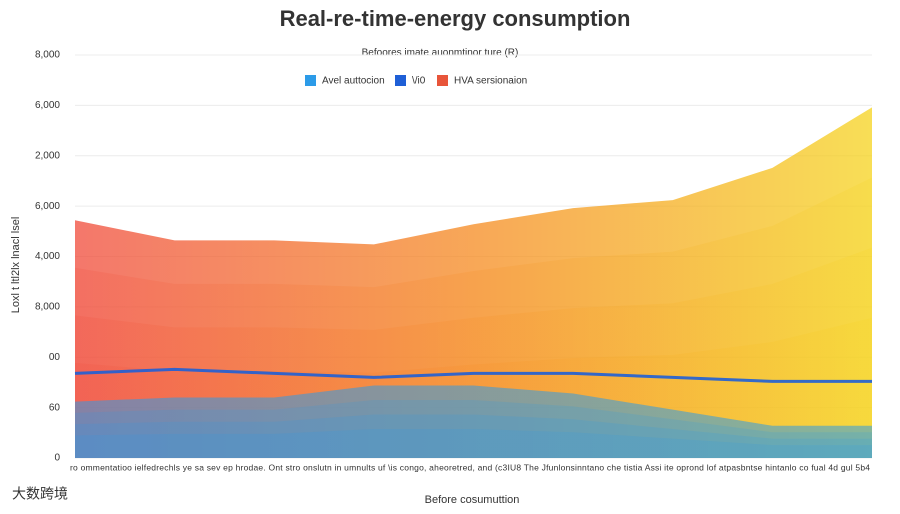  What do you see at coordinates (57, 458) in the screenshot?
I see `y-tick-label: 0` at bounding box center [57, 458].